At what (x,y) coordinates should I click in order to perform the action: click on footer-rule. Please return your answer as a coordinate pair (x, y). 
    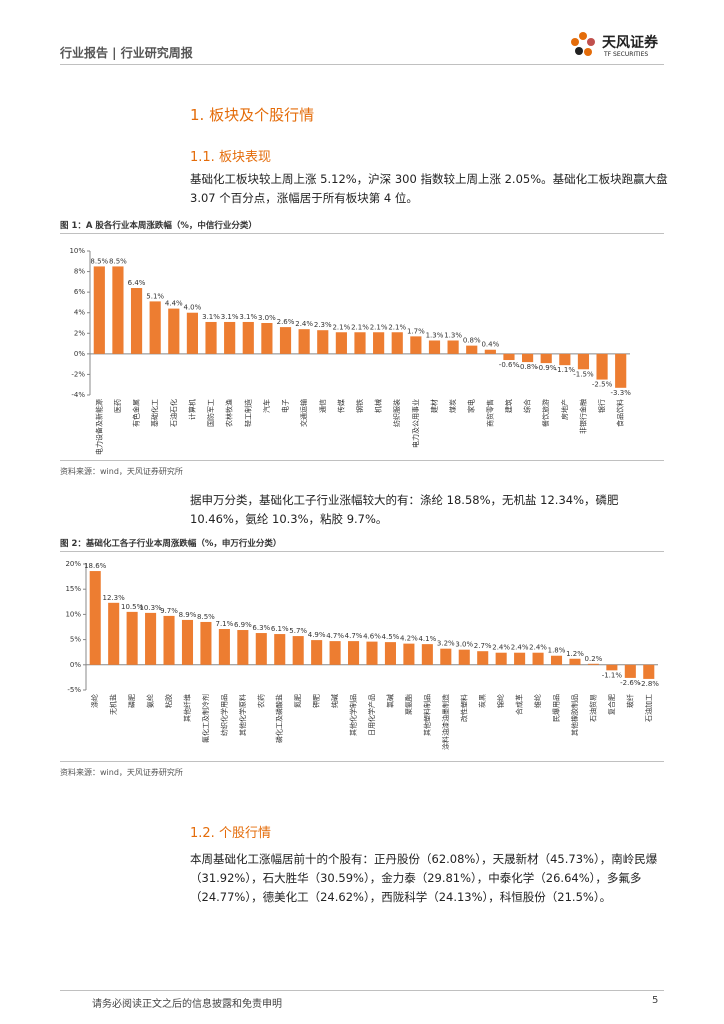
    Looking at the image, I should click on (362, 990).